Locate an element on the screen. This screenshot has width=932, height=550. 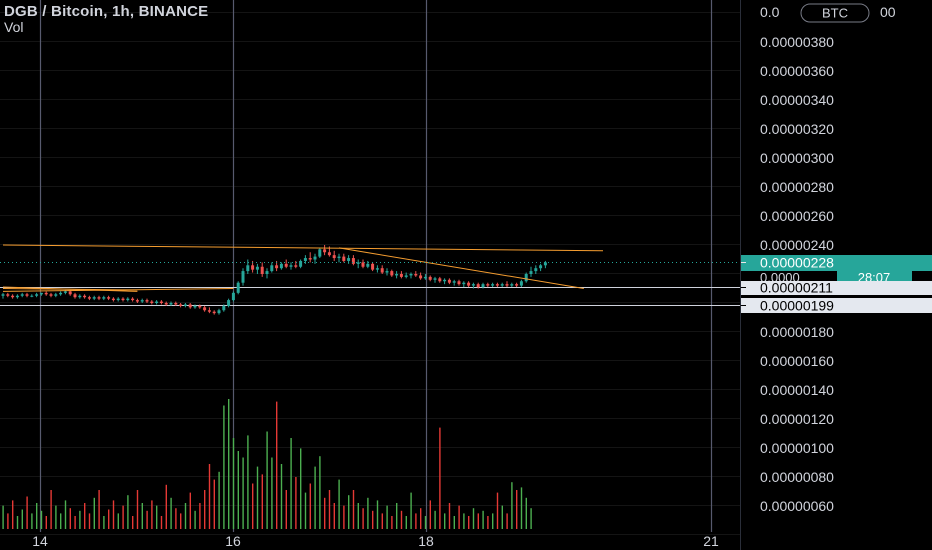
chart-header: DGB / Bitcoin, 1h, BINANCE Vol is located at coordinates (106, 18).